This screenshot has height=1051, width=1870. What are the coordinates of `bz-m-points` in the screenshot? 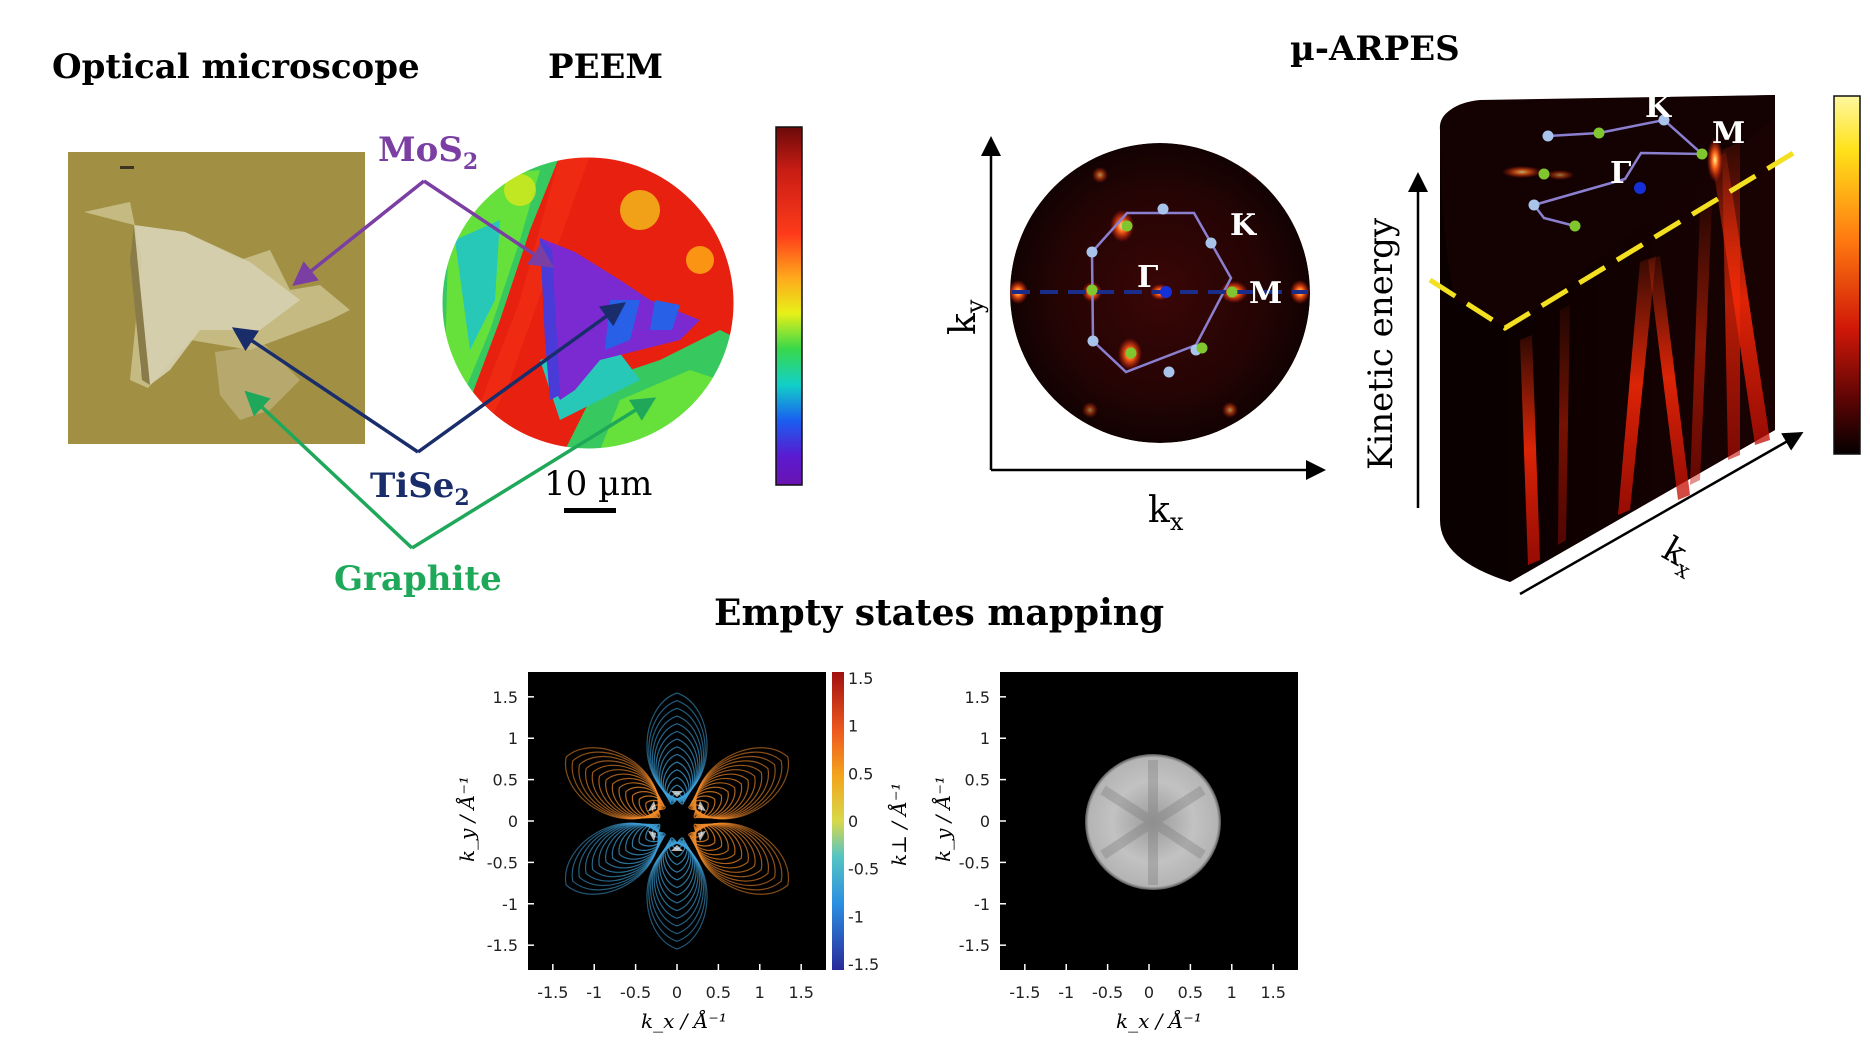 It's located at (1162, 289).